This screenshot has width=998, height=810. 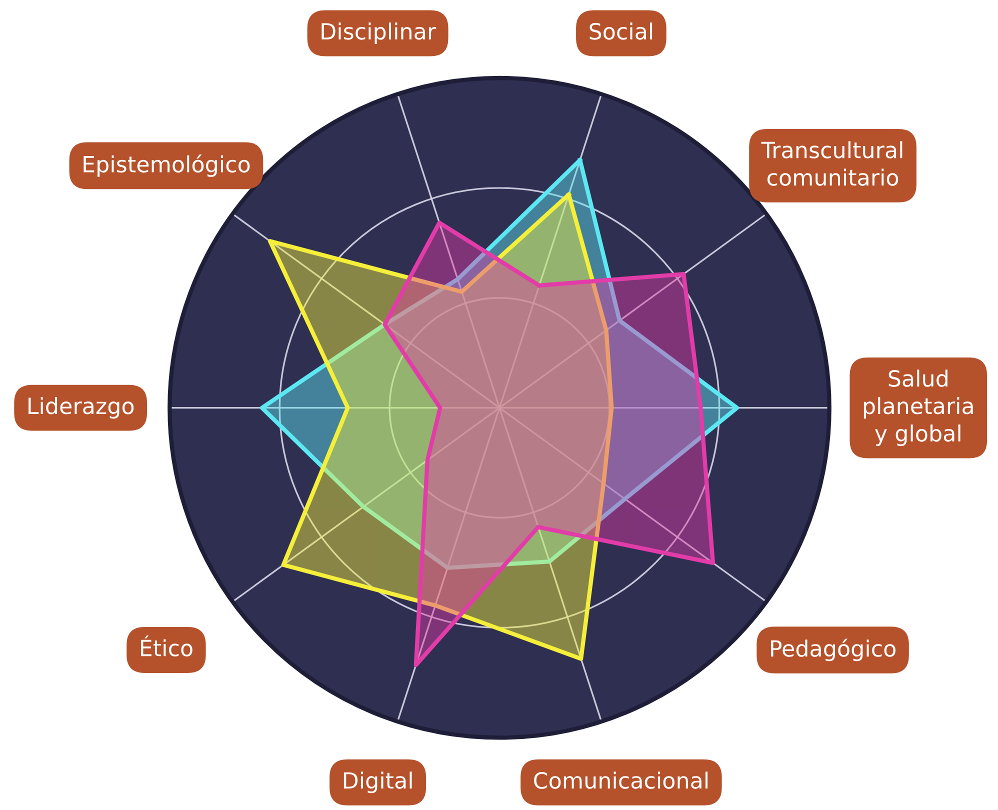 I want to click on spoke-label: Salud planetaria y global, so click(x=918, y=408).